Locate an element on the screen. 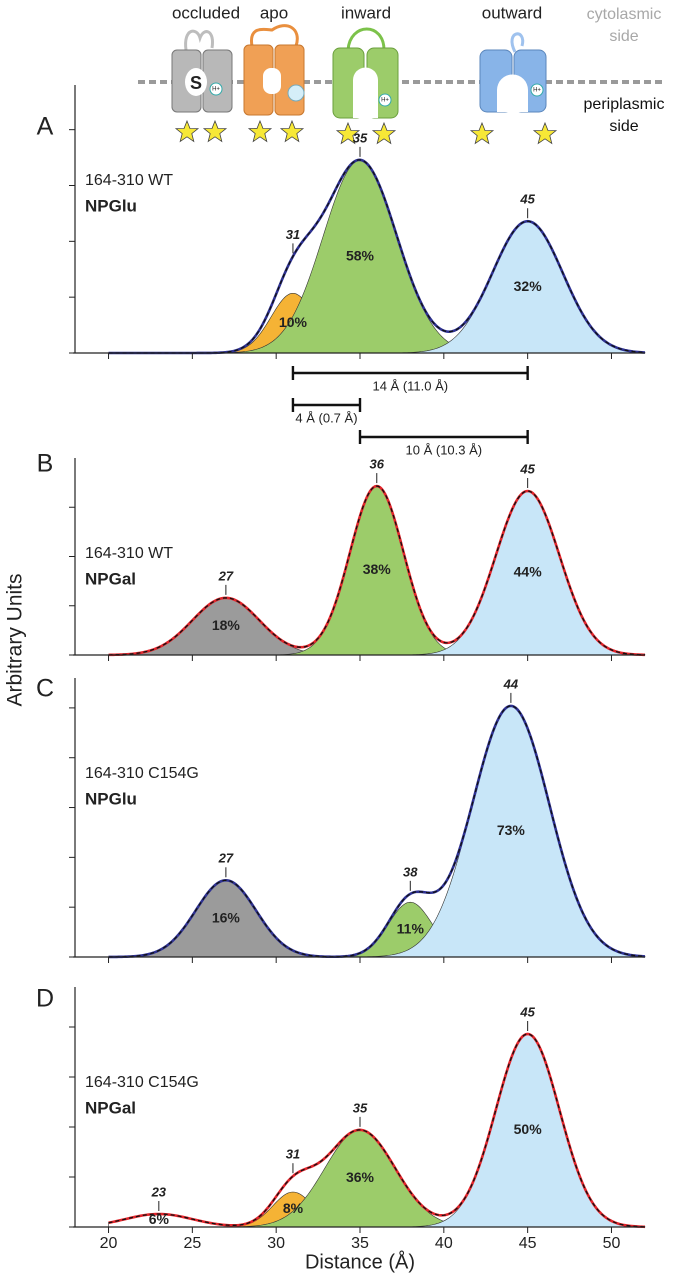  domain is located at coordinates (217, 81).